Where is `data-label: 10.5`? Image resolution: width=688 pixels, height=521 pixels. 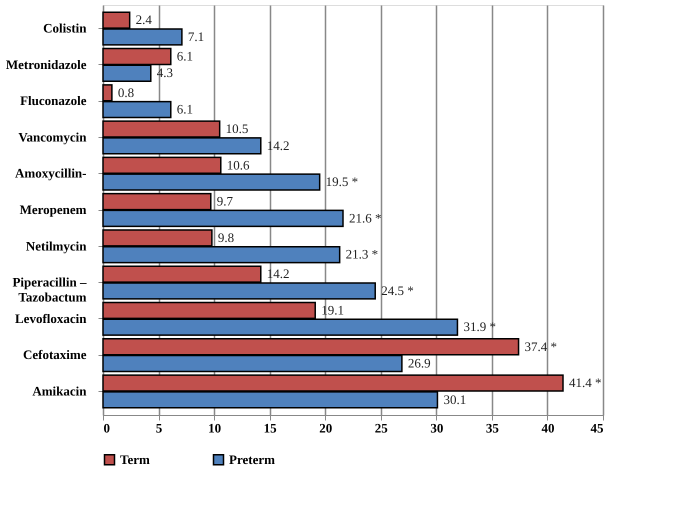 data-label: 10.5 is located at coordinates (237, 128).